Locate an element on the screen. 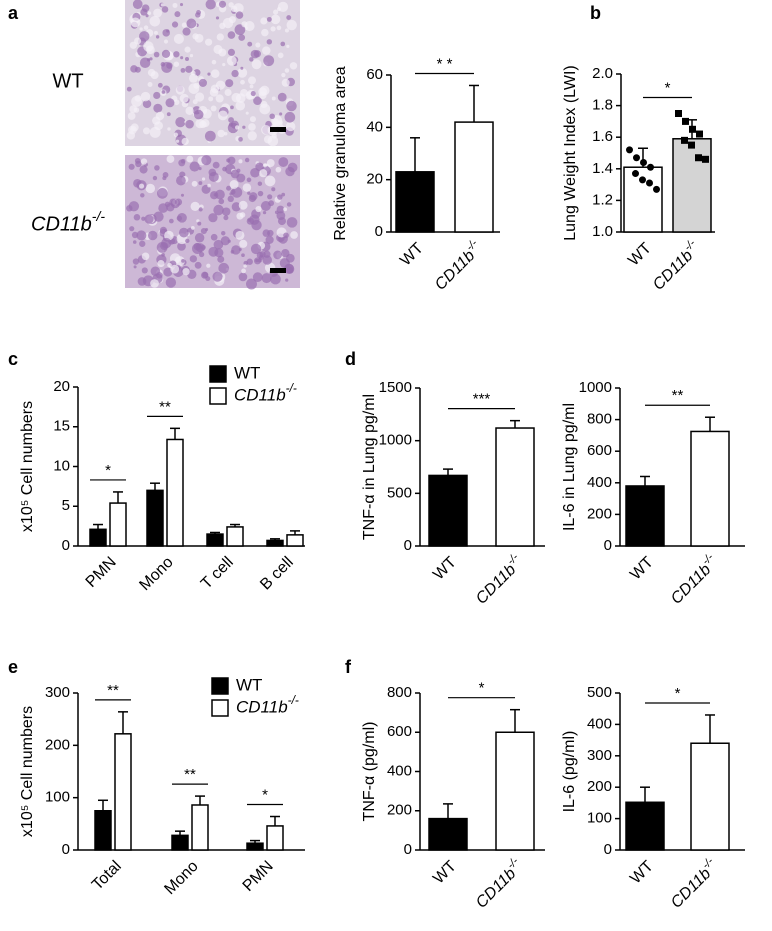 Image resolution: width=772 pixels, height=931 pixels. significance-label: ** is located at coordinates (113, 690).